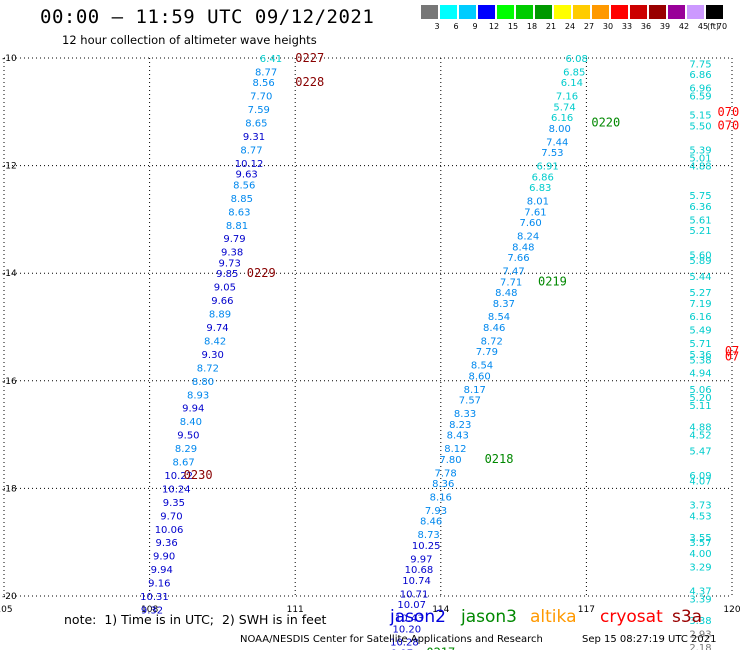  Describe the element at coordinates (700, 277) in the screenshot. I see `wave-height-label: 5.44` at that location.